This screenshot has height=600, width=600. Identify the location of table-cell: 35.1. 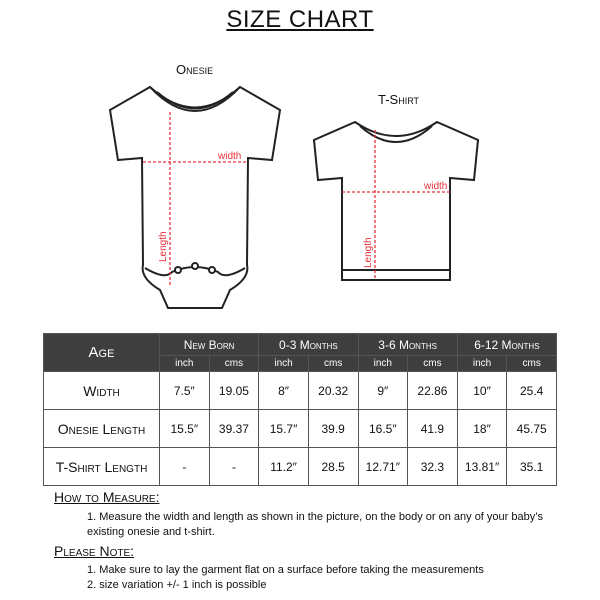
(531, 466).